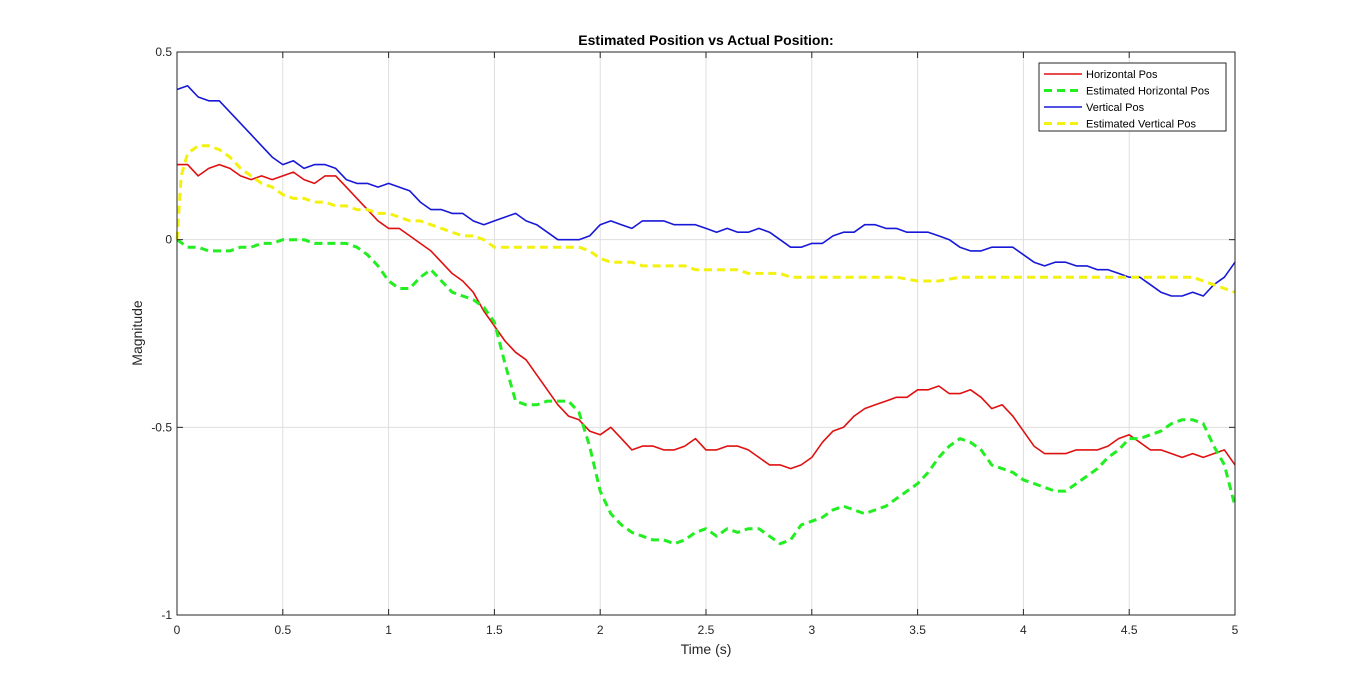  I want to click on x-tick-label: 2.5, so click(706, 630).